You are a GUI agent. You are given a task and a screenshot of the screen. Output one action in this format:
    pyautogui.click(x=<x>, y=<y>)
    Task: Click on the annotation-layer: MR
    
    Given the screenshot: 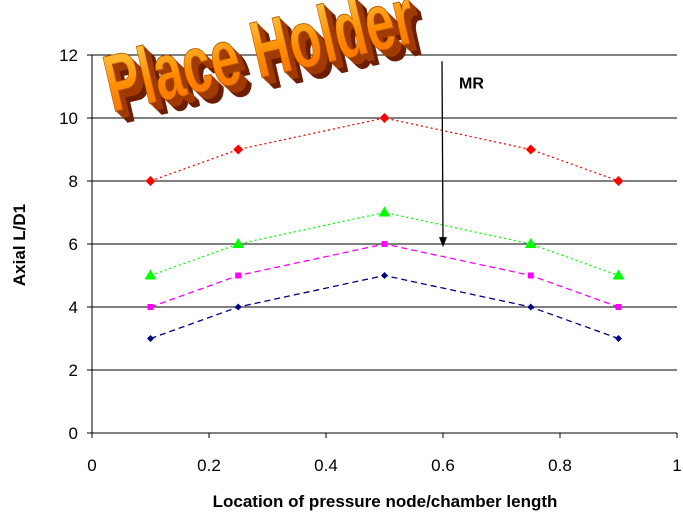 What is the action you would take?
    pyautogui.click(x=461, y=154)
    